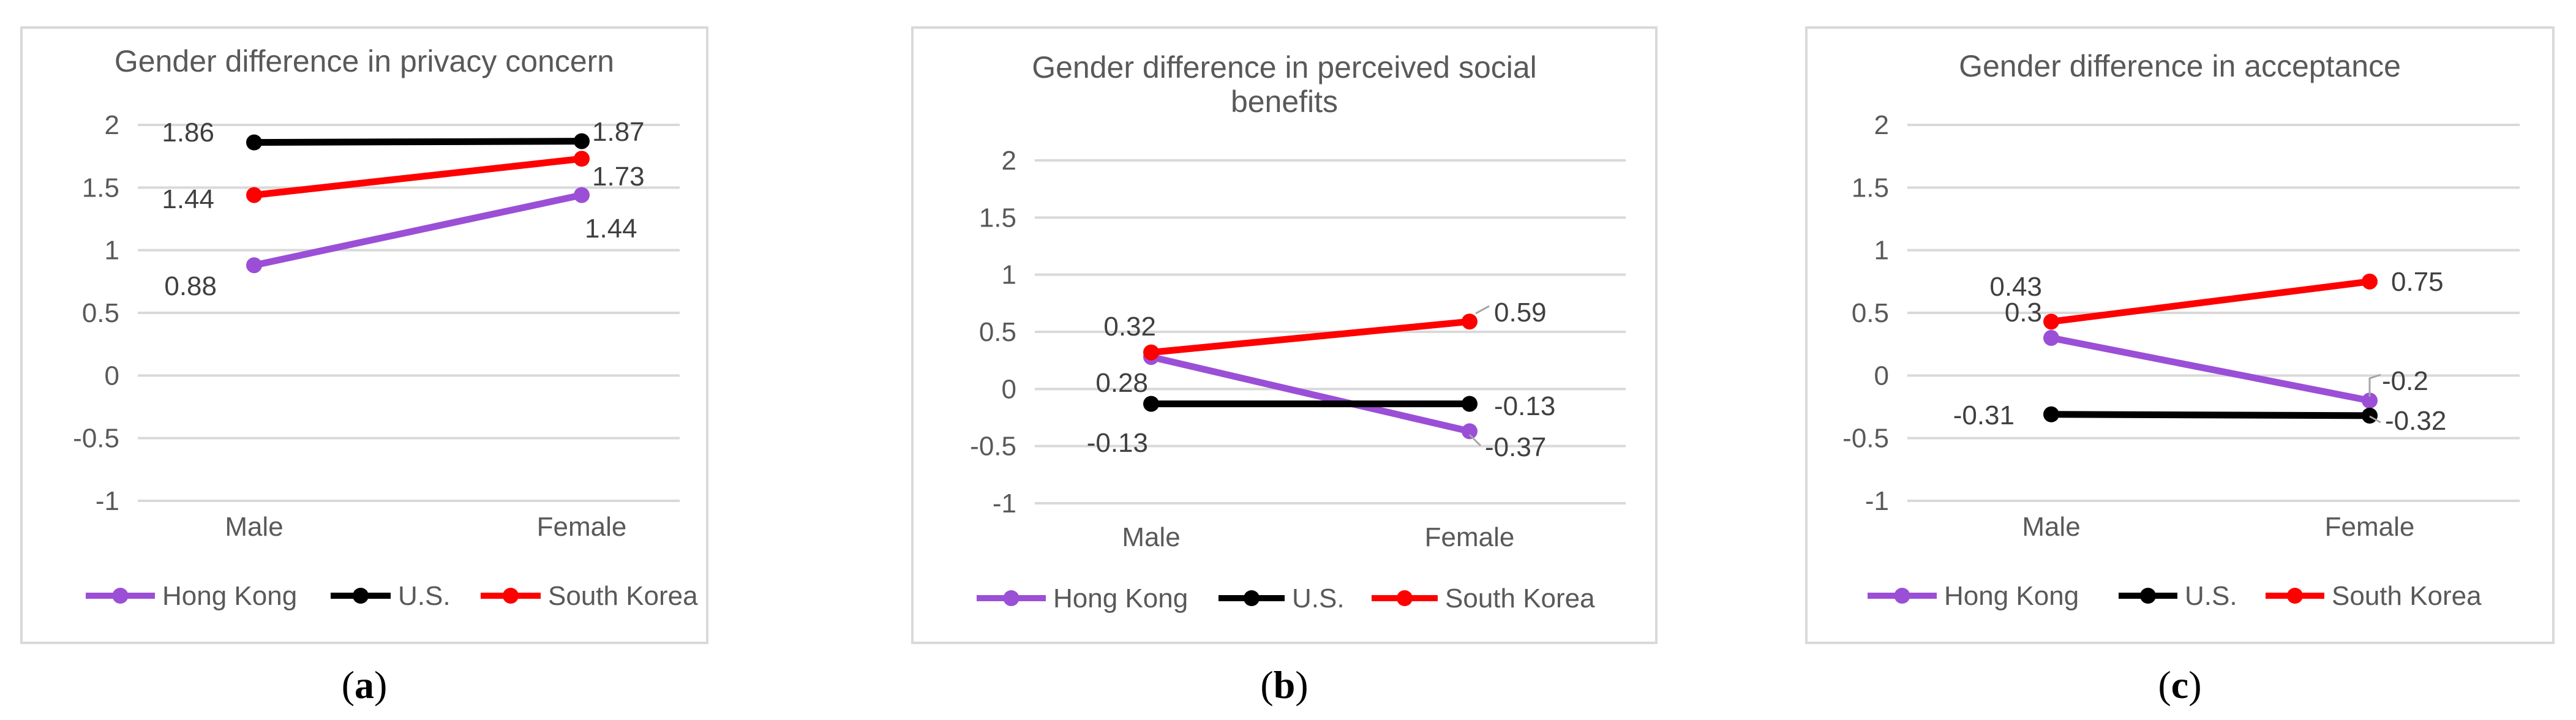  I want to click on chart-title: Gender difference in privacy concern, so click(364, 61).